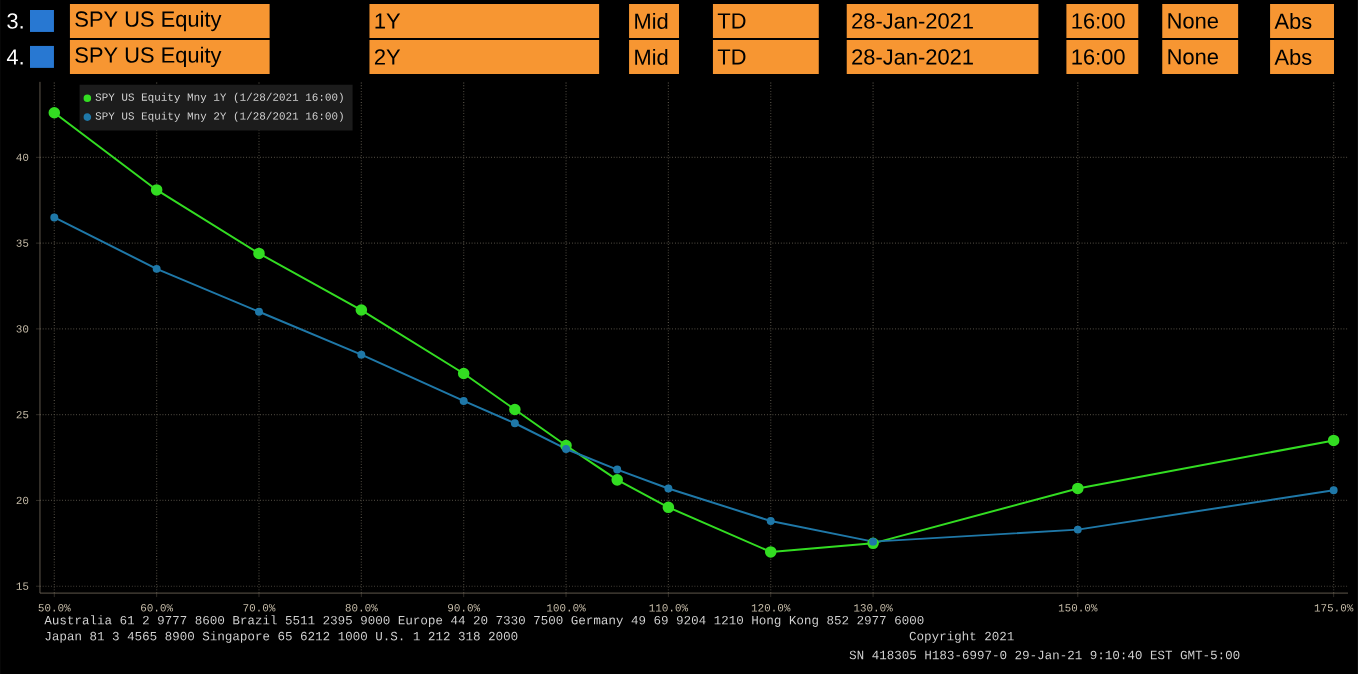  What do you see at coordinates (15, 20) in the screenshot?
I see `text: 3.` at bounding box center [15, 20].